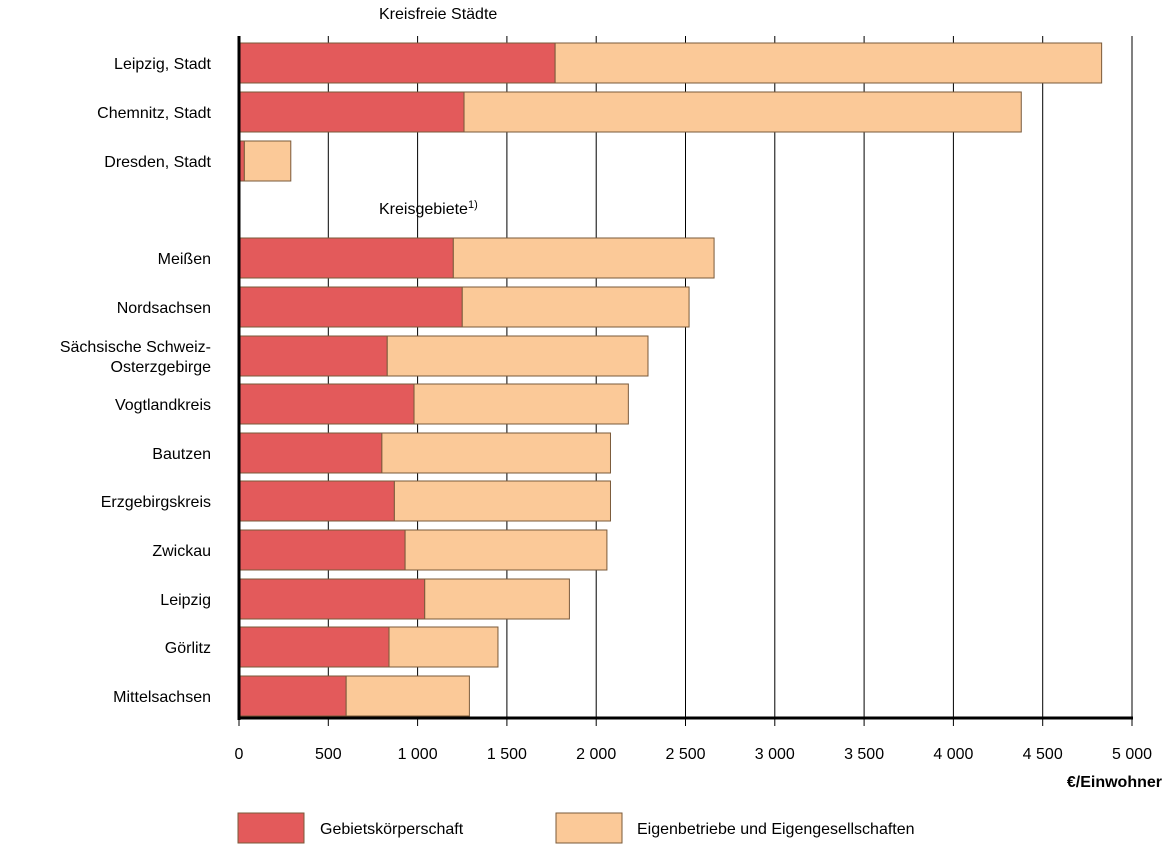 The height and width of the screenshot is (846, 1166). I want to click on category-label: Vogtlandkreis, so click(163, 405).